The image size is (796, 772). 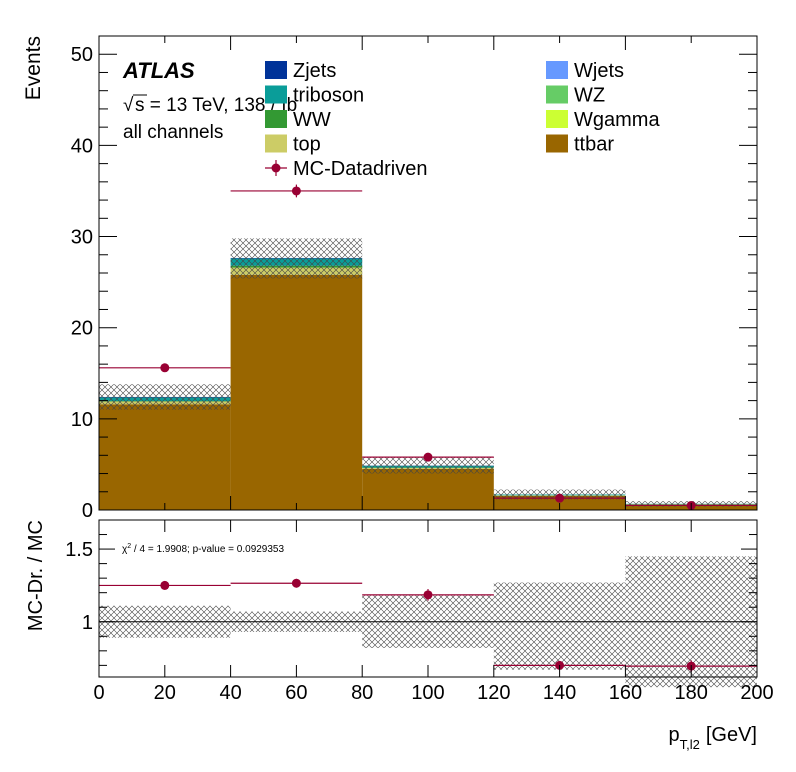 What do you see at coordinates (674, 735) in the screenshot?
I see `x-axis-label-p: p` at bounding box center [674, 735].